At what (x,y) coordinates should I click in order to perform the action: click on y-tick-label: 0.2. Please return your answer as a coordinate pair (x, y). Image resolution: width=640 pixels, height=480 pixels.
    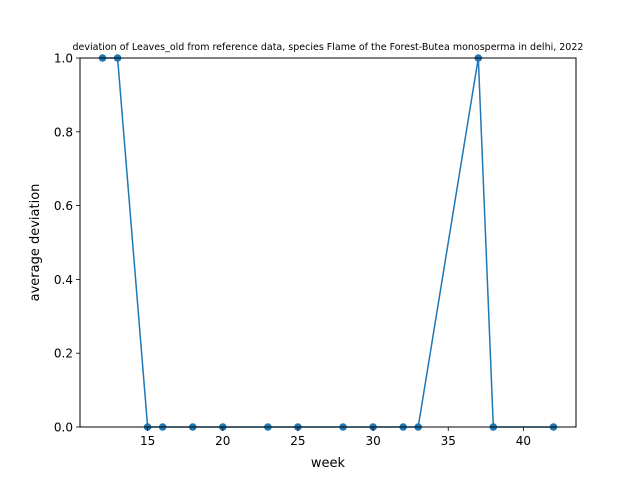
    Looking at the image, I should click on (63, 354).